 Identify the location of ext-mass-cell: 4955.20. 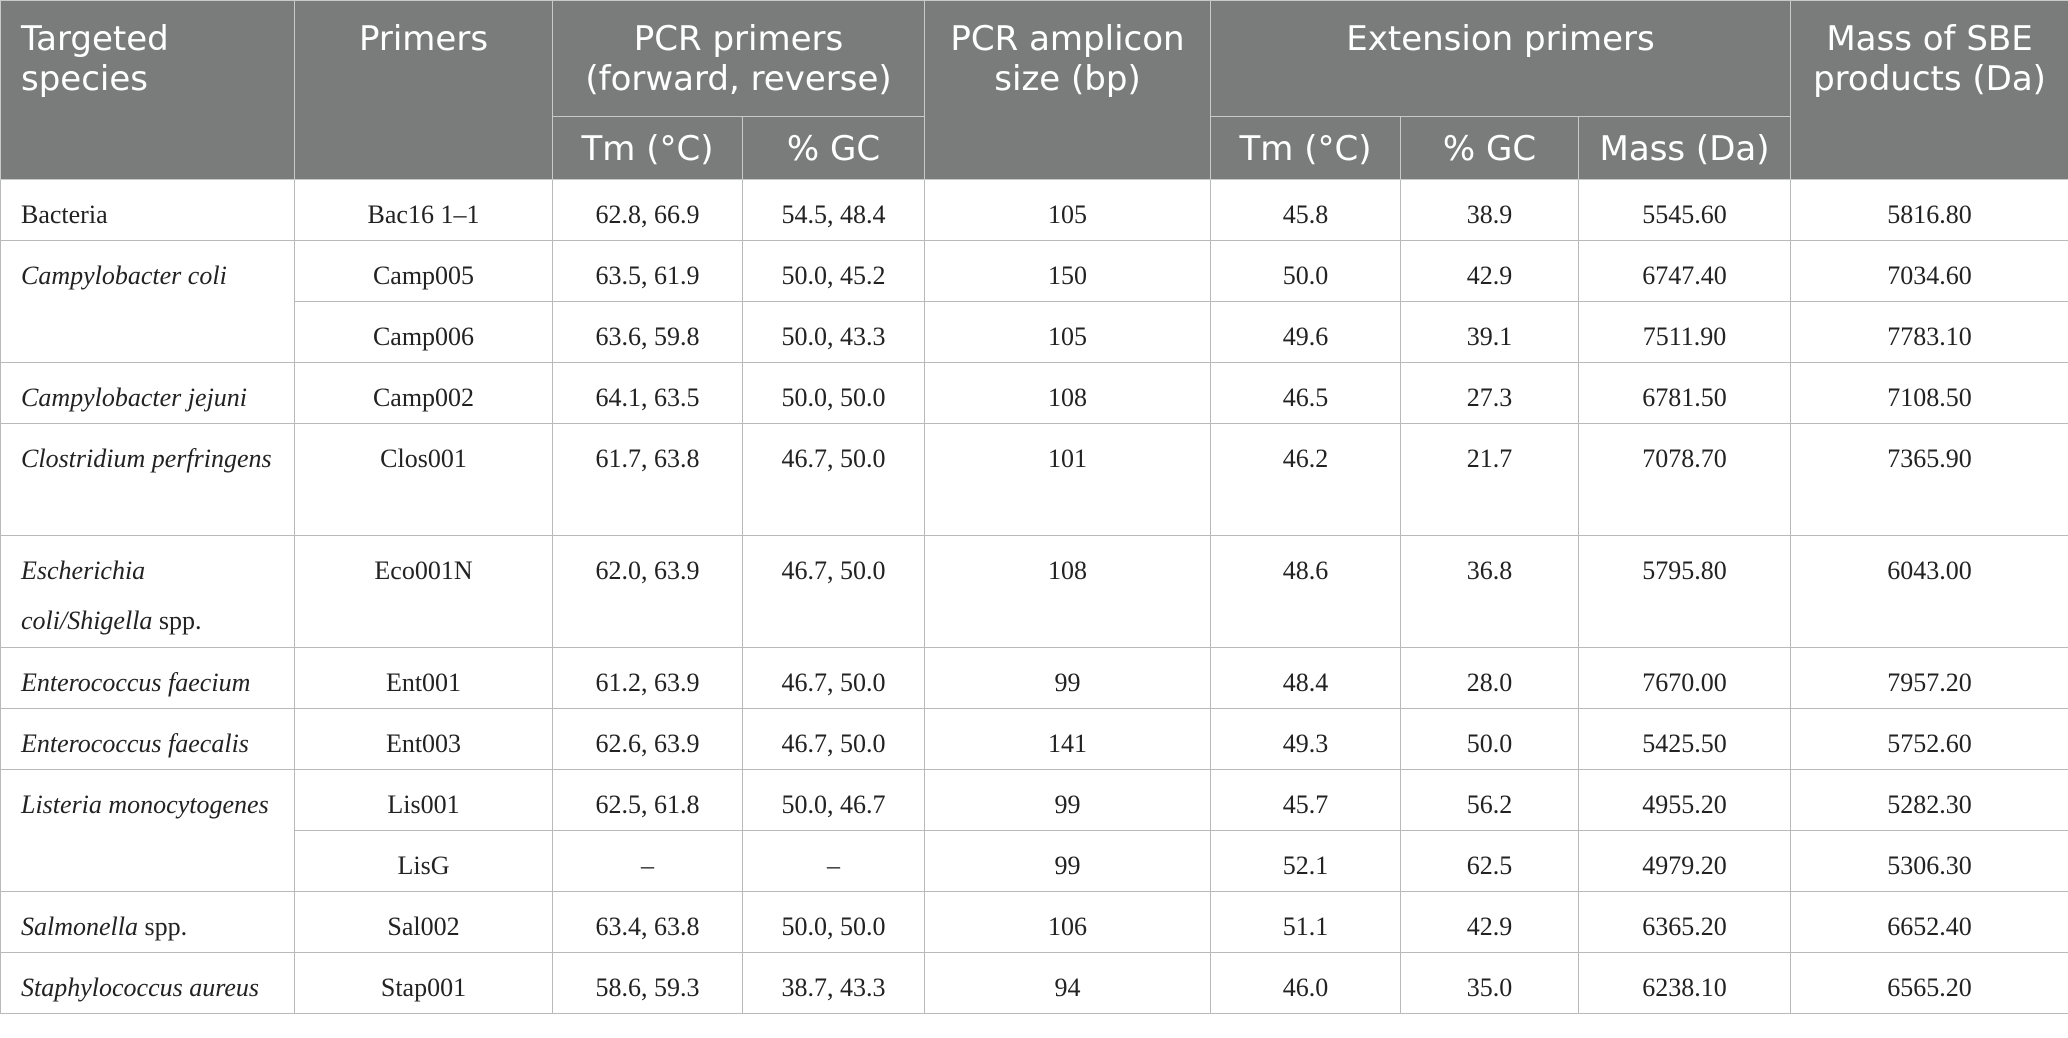
(1684, 800).